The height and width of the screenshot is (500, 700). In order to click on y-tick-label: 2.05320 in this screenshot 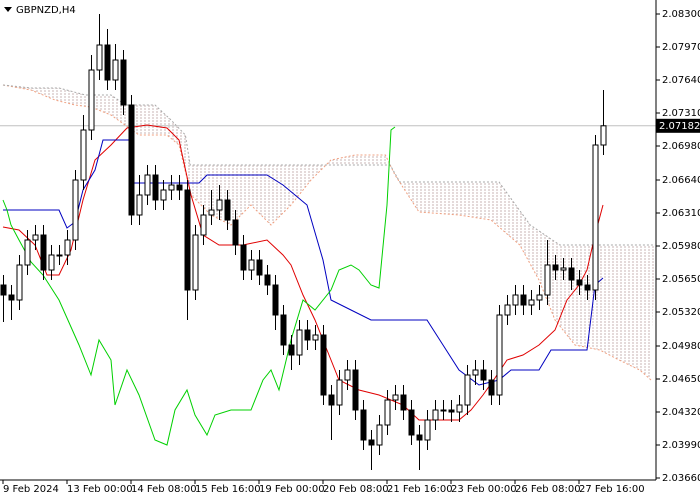, I will do `click(681, 312)`.